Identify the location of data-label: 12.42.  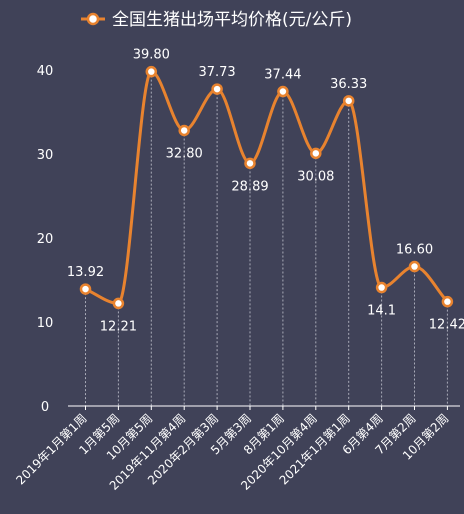
(446, 325).